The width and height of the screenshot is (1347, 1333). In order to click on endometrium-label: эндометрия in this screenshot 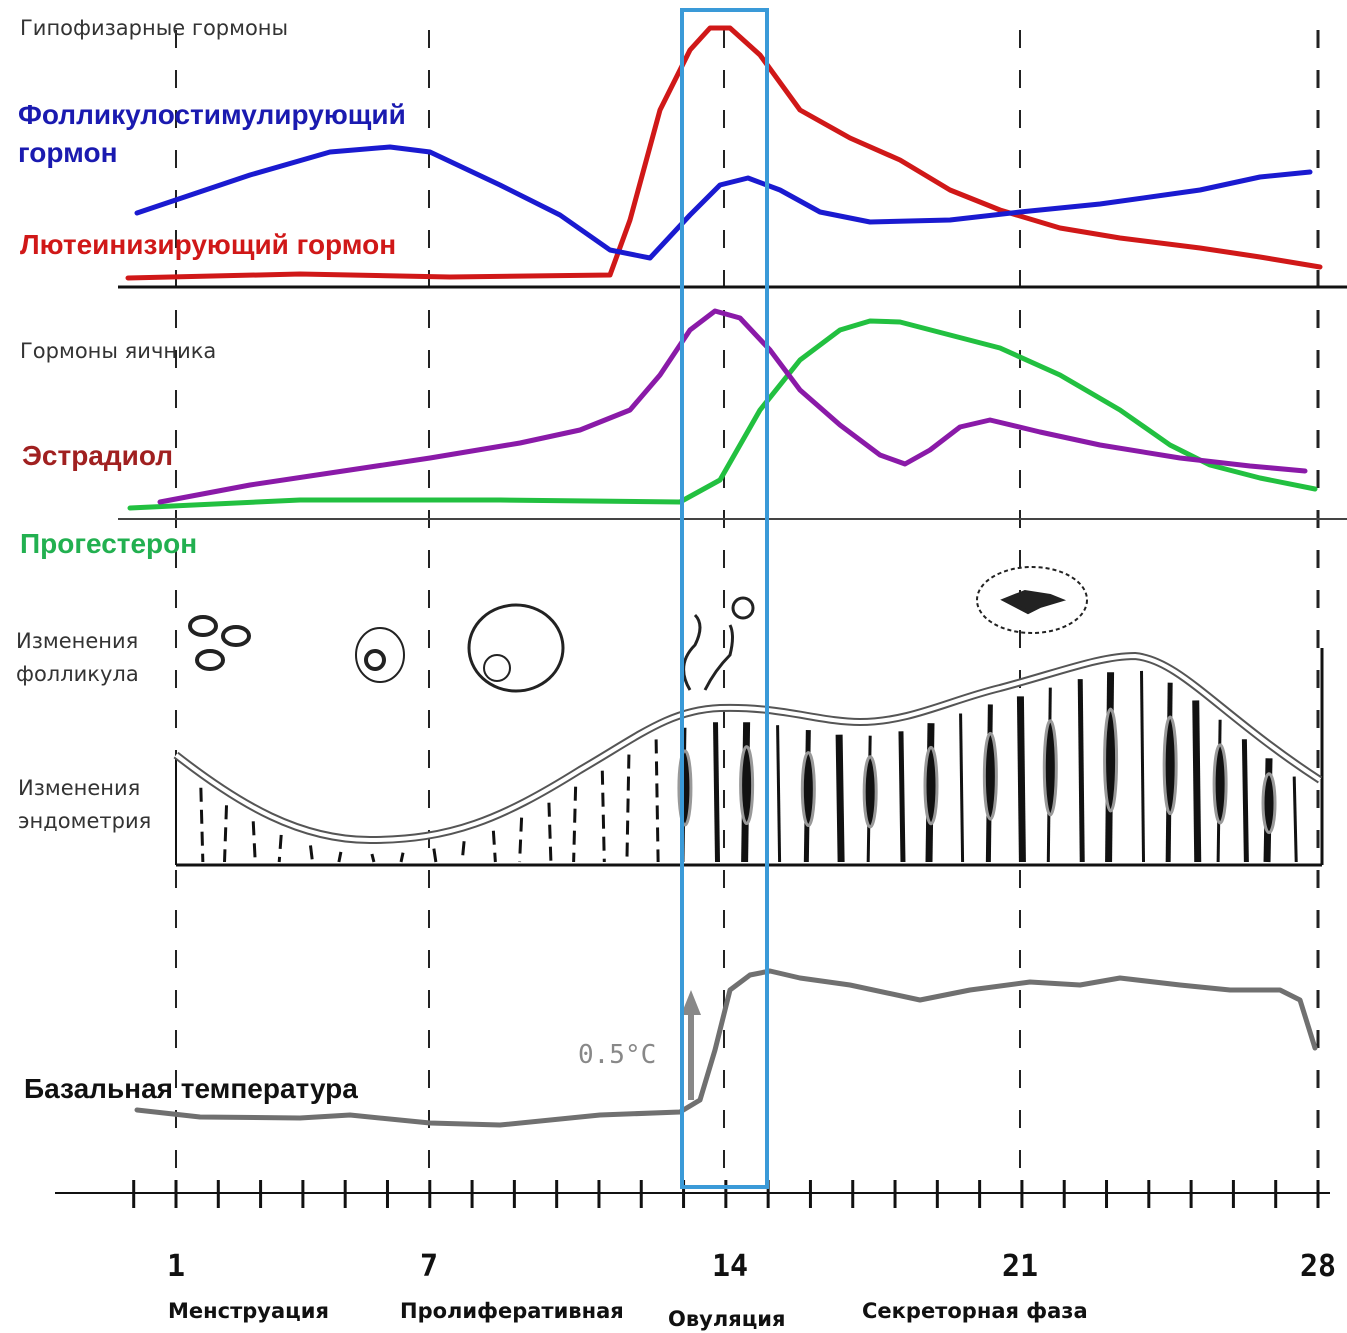, I will do `click(84, 821)`.